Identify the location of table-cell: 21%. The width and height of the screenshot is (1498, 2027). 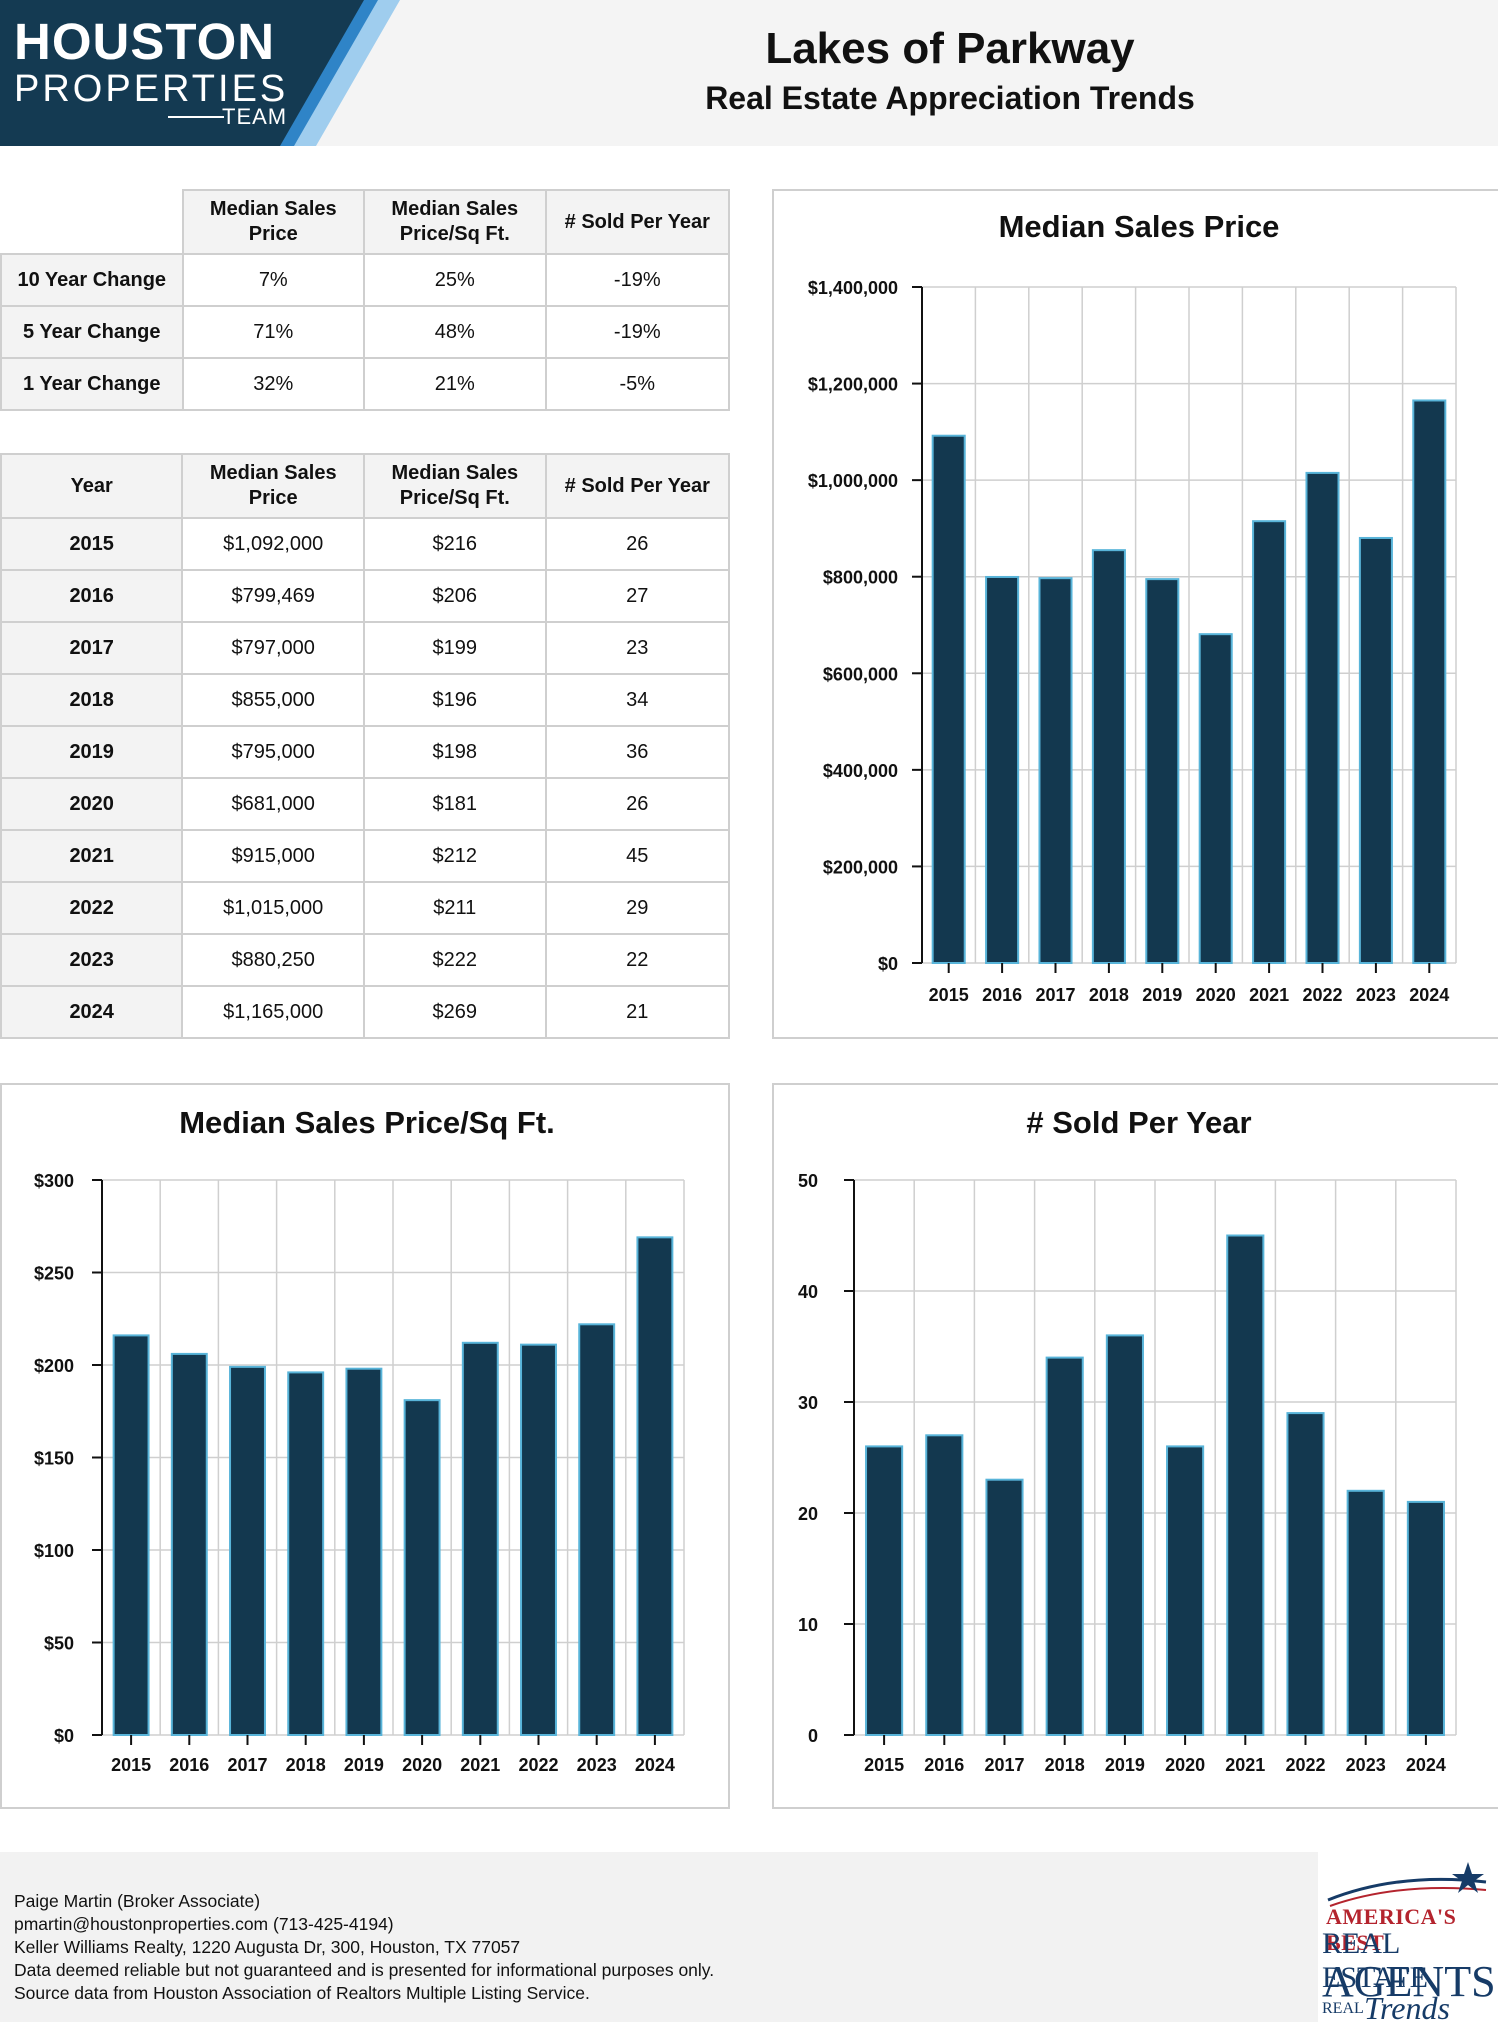
(455, 384).